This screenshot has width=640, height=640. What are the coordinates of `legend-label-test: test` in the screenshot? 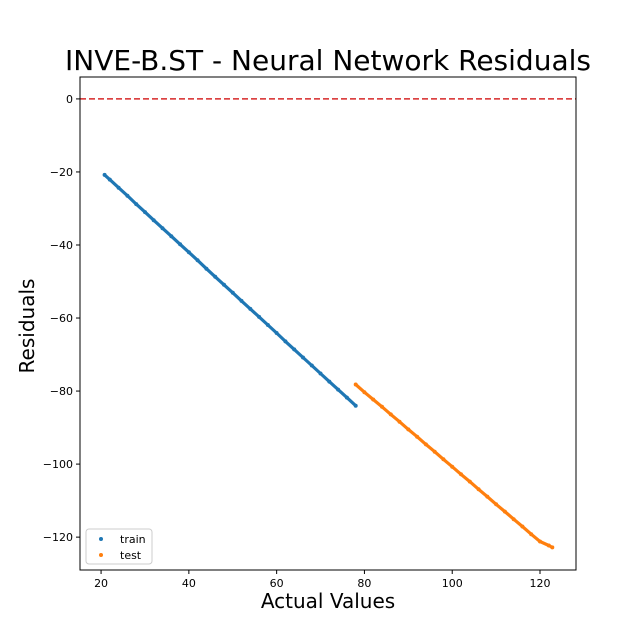 It's located at (131, 555).